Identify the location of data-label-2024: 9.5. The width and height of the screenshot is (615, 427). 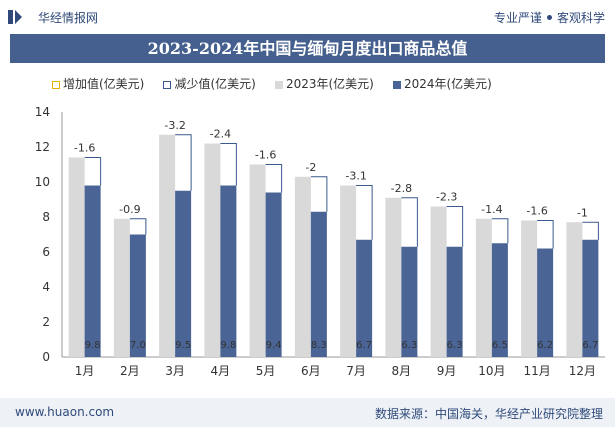
(183, 345).